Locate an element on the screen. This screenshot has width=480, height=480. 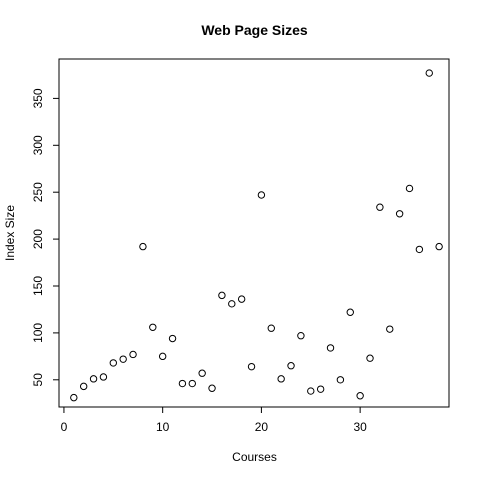
x-tick-label-2: 20 is located at coordinates (262, 427).